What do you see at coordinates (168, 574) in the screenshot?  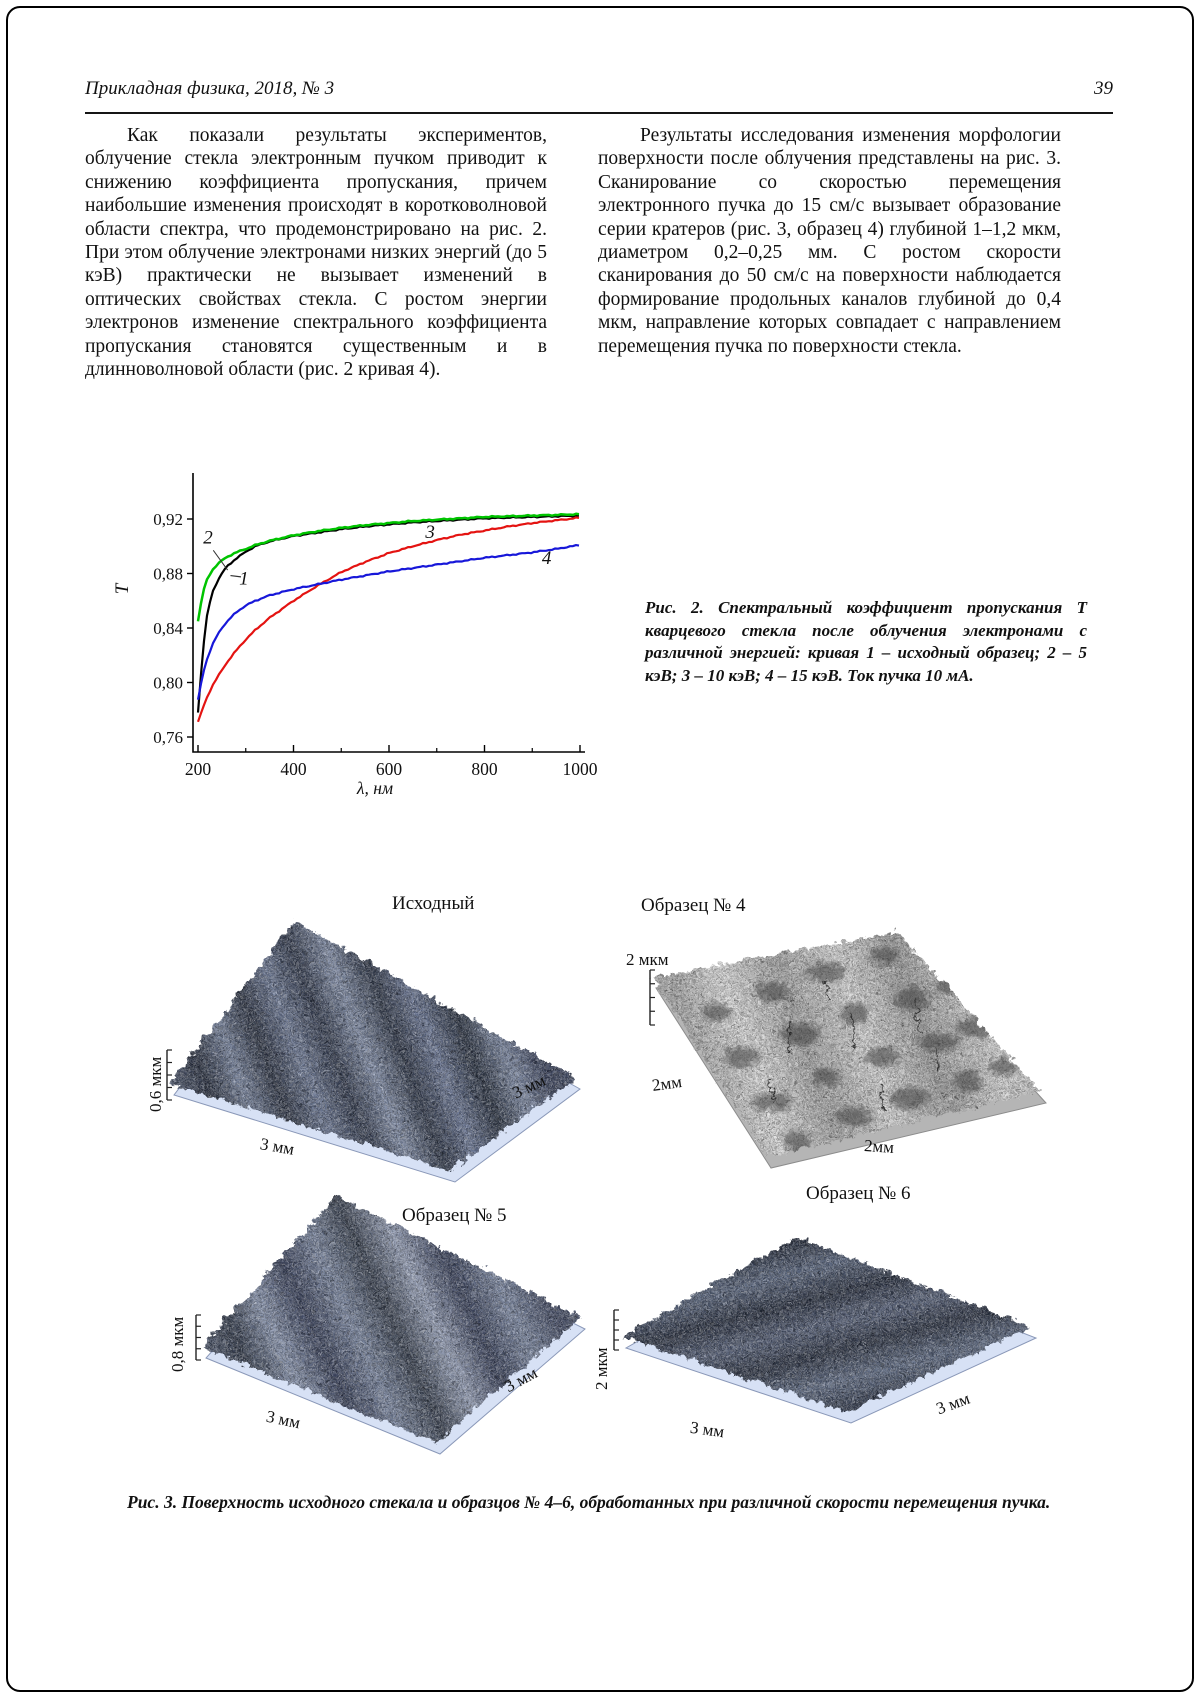 I see `y-tick-label: 0,88` at bounding box center [168, 574].